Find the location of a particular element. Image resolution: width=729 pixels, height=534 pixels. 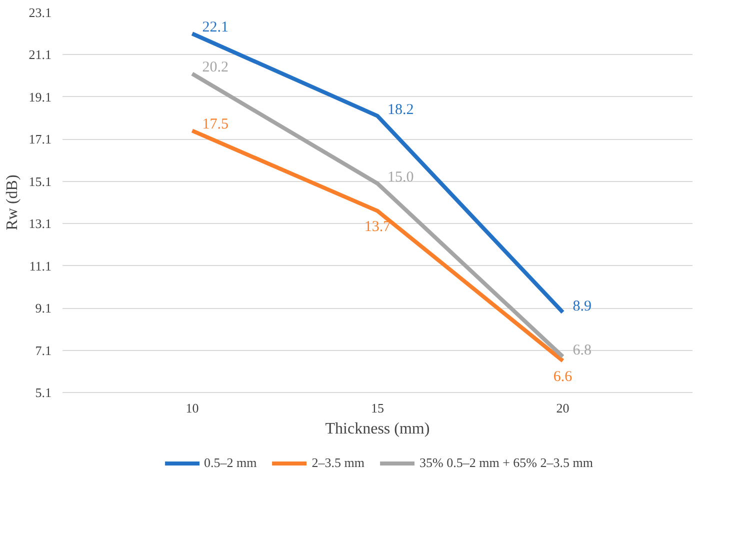

y-tick-label: 23.1 is located at coordinates (40, 12).